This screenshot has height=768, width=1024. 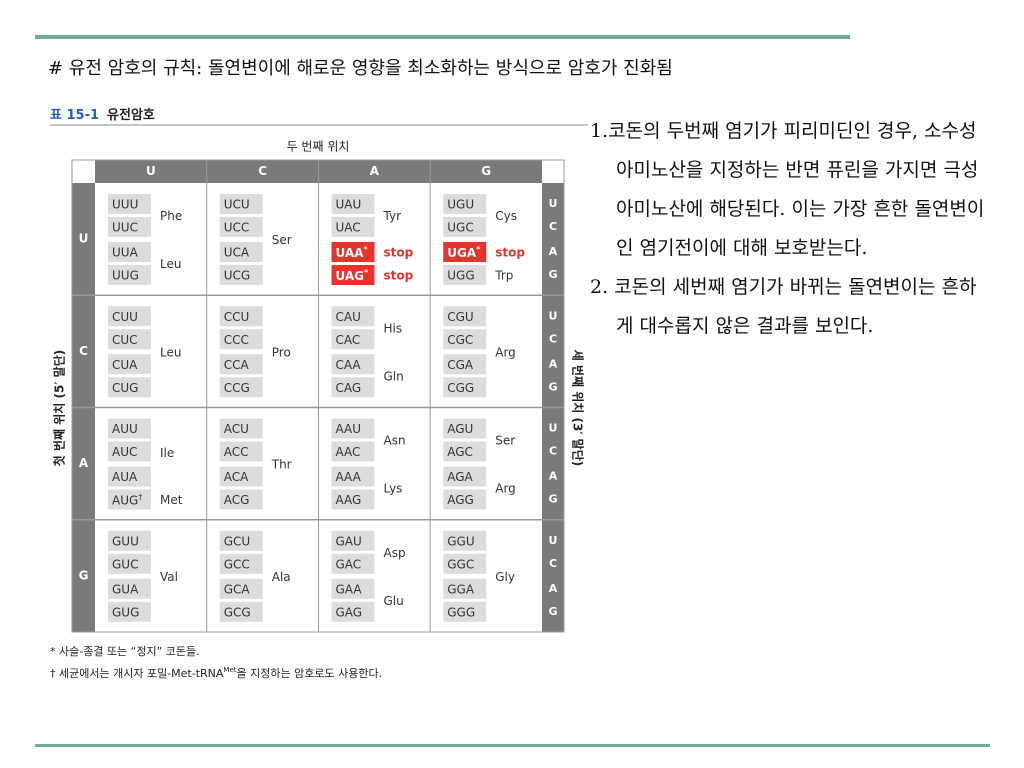 I want to click on codon: ACG, so click(x=237, y=500).